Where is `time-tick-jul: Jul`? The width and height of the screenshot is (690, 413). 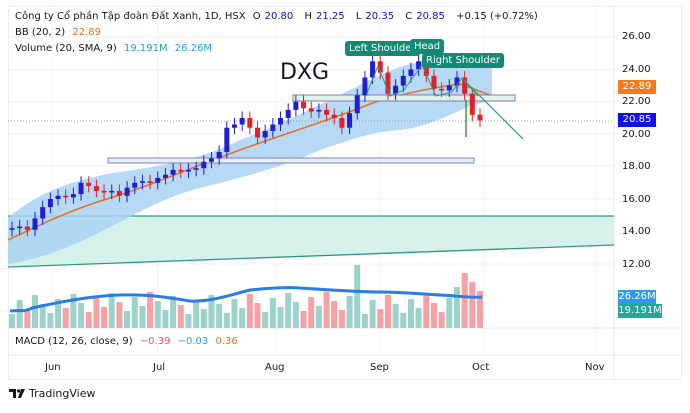
time-tick-jul: Jul is located at coordinates (159, 367).